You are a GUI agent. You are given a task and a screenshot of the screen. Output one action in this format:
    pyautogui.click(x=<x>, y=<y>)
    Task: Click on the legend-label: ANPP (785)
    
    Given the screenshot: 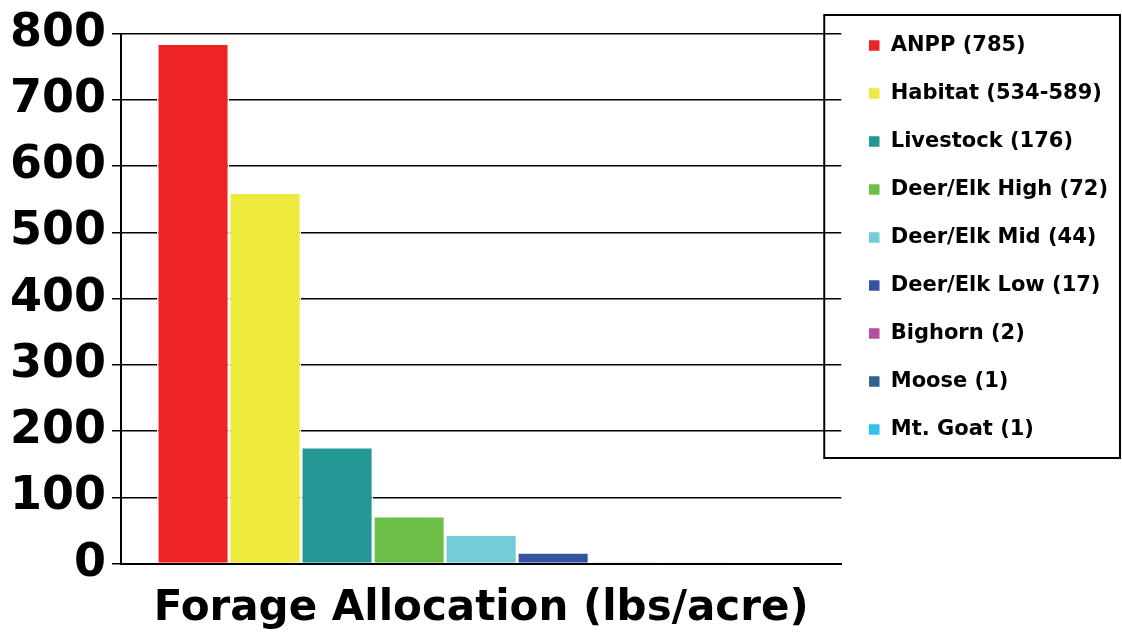 What is the action you would take?
    pyautogui.click(x=958, y=43)
    